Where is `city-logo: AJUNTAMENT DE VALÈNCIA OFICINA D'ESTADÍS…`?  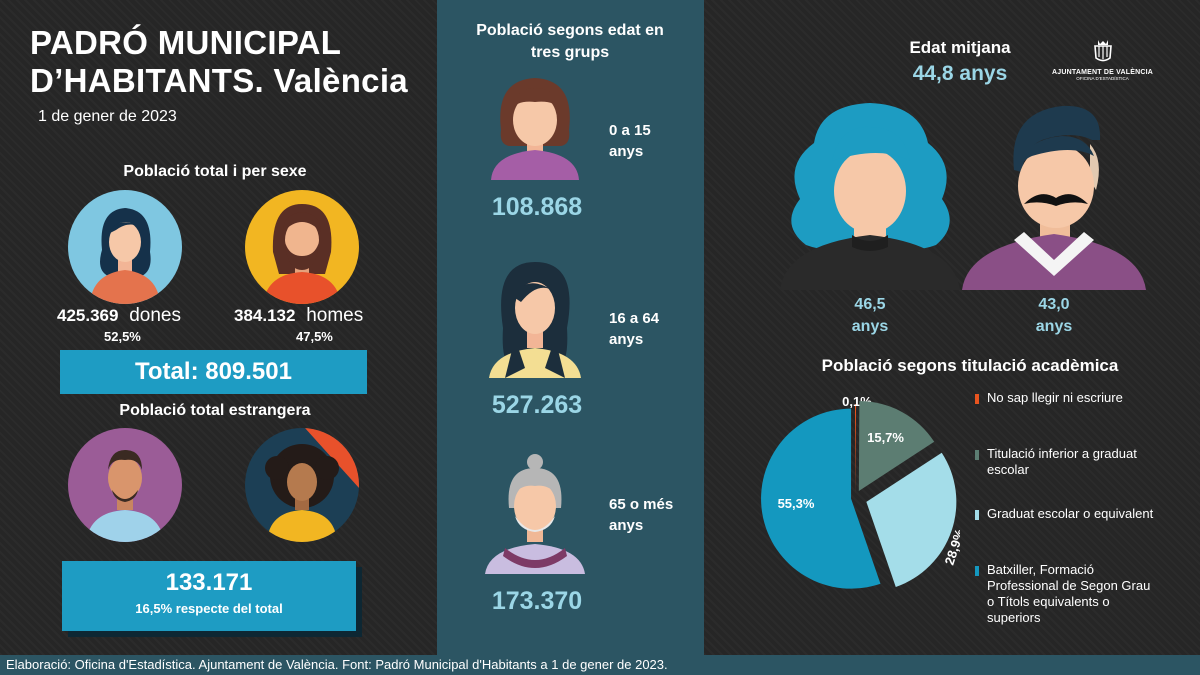 city-logo: AJUNTAMENT DE VALÈNCIA OFICINA D'ESTADÍS… is located at coordinates (1102, 59).